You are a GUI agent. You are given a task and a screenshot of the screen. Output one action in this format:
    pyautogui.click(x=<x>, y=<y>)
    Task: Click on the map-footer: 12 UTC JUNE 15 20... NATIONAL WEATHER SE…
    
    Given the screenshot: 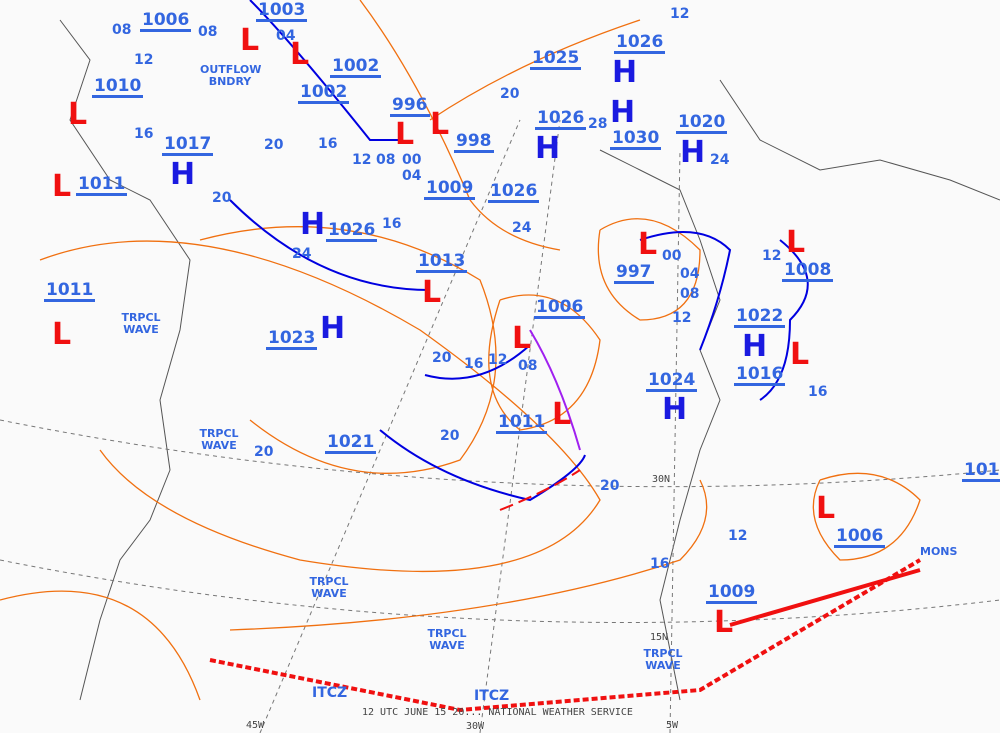 What is the action you would take?
    pyautogui.click(x=497, y=712)
    